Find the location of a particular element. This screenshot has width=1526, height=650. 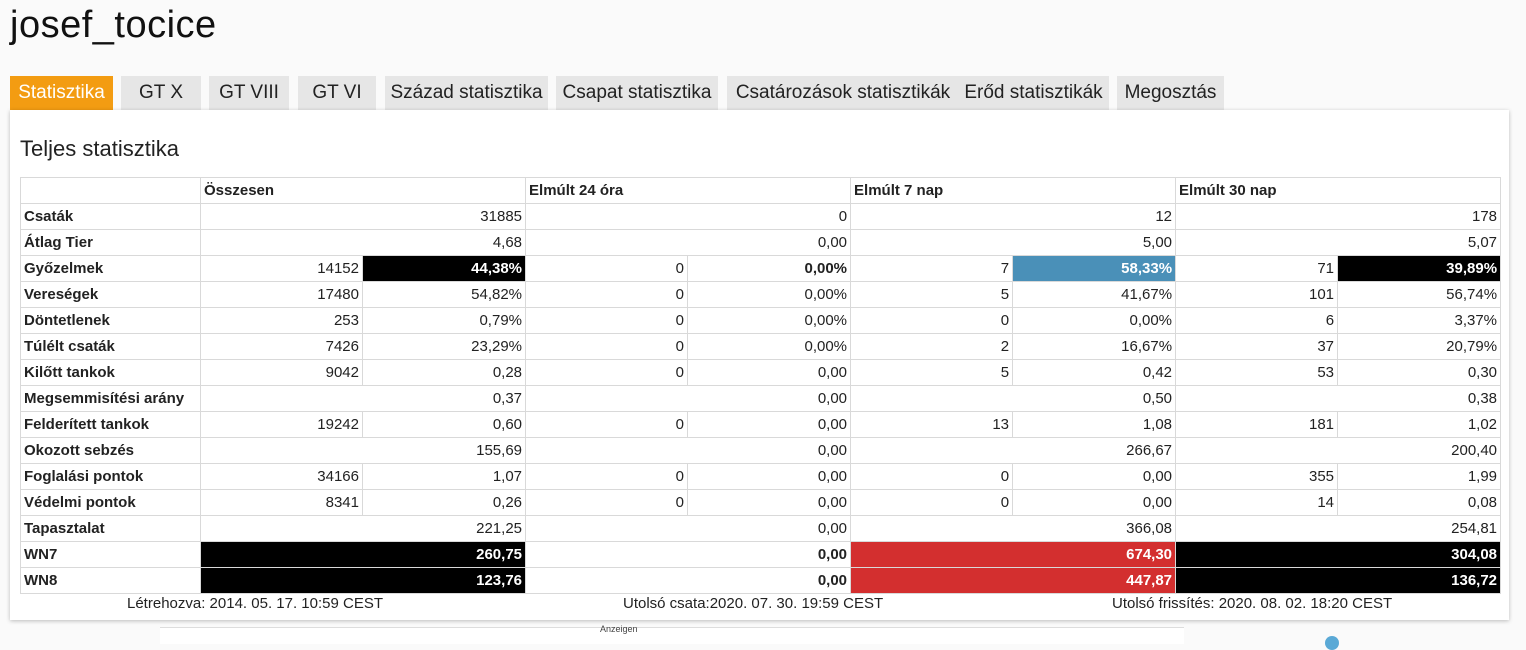

rating-cell: 123,76 is located at coordinates (363, 580).